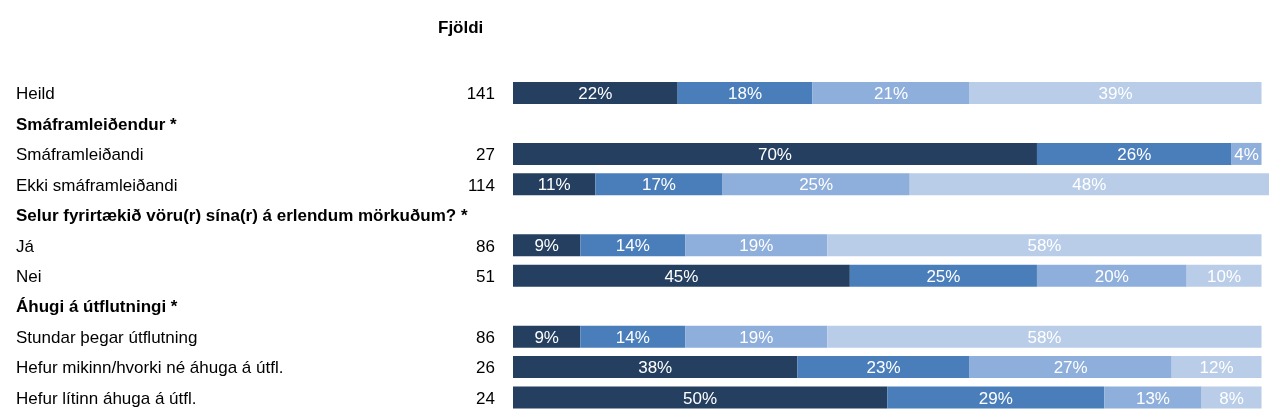 The height and width of the screenshot is (418, 1281). I want to click on text: 27, so click(485, 155).